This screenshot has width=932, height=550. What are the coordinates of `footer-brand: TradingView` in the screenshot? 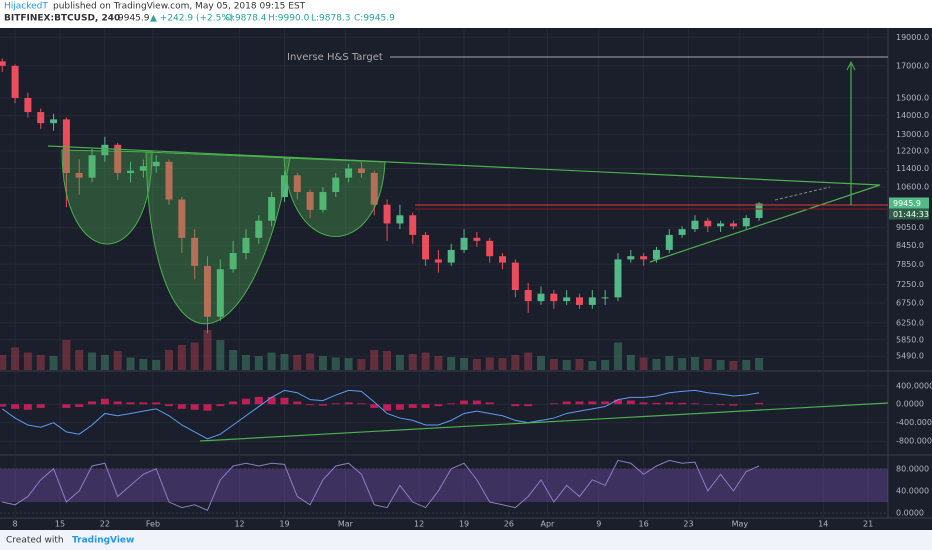 It's located at (103, 541).